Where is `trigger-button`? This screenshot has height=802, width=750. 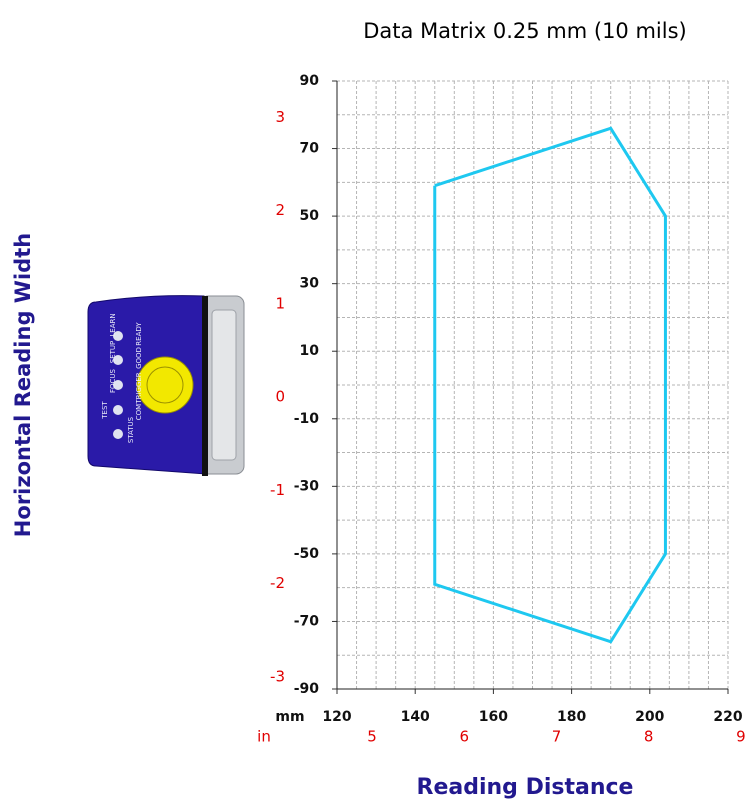
trigger-button is located at coordinates (165, 385).